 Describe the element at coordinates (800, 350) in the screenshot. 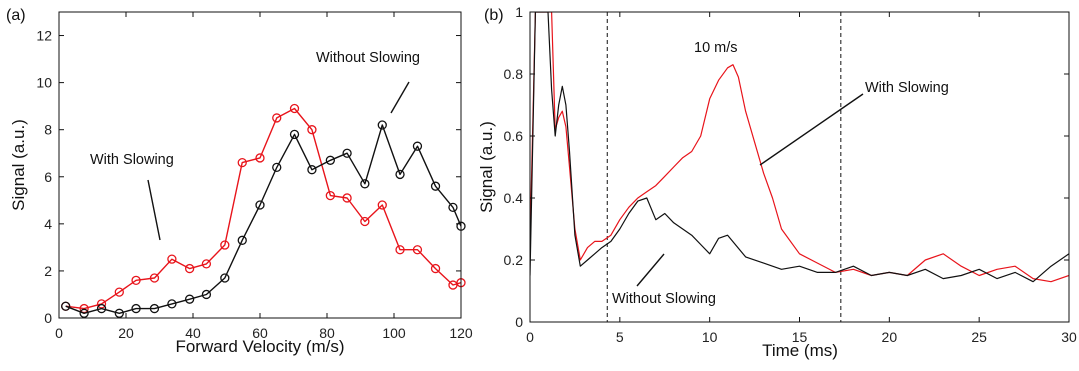

I see `panel-b-x-axis-label: Time (ms)` at that location.